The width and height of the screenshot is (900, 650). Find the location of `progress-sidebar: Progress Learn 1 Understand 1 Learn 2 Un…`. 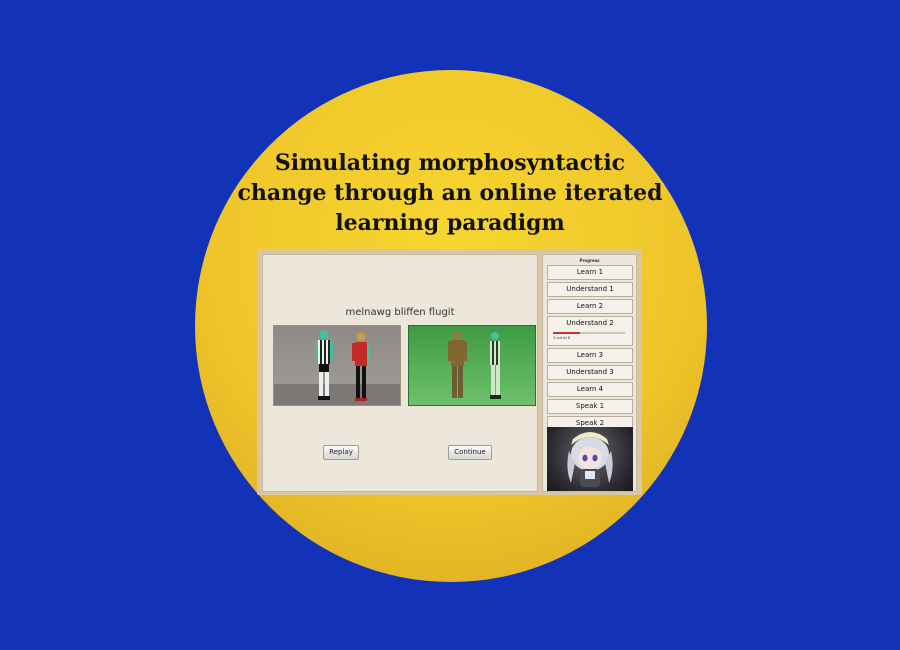

progress-sidebar: Progress Learn 1 Understand 1 Learn 2 Un… is located at coordinates (589, 373).